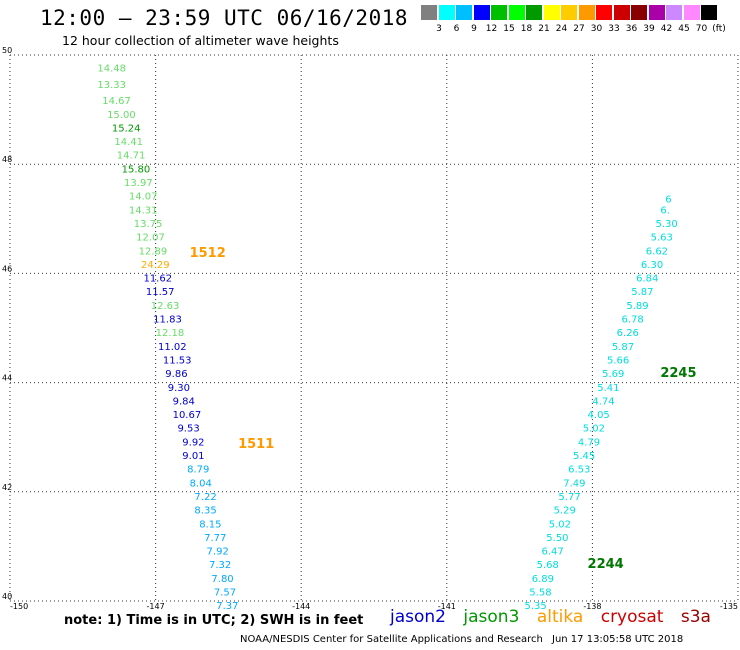 This screenshot has height=650, width=740. I want to click on lat-tick-label: 46, so click(7, 268).